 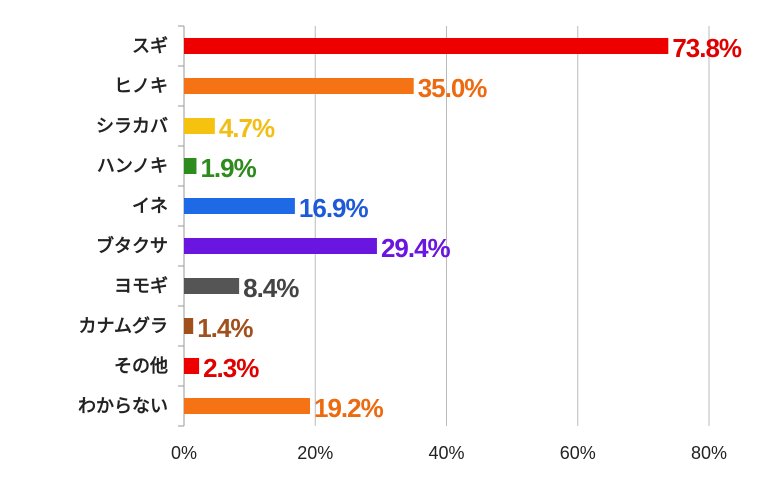 What do you see at coordinates (349, 408) in the screenshot?
I see `data-label-10: 19.2%` at bounding box center [349, 408].